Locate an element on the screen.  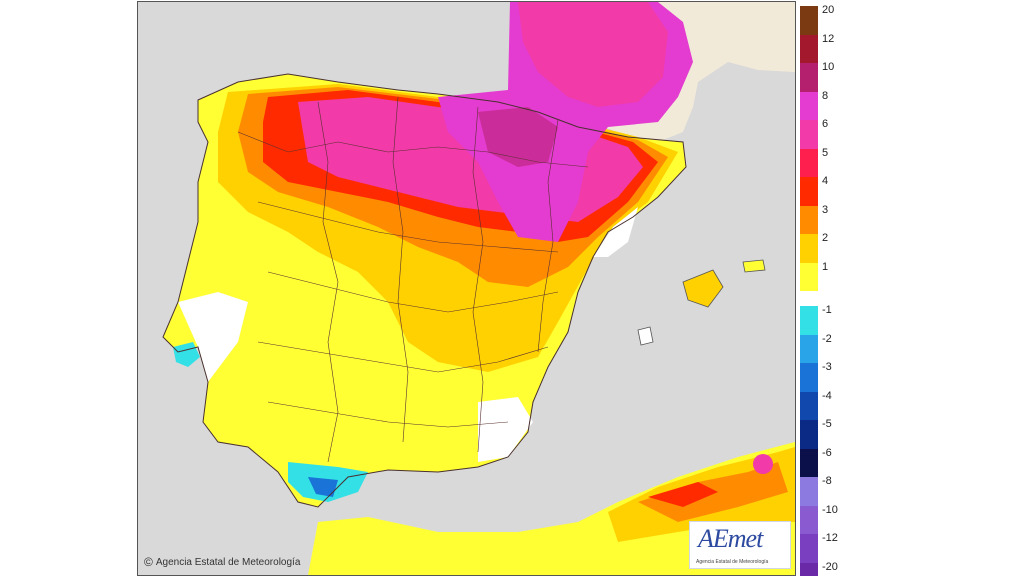
credit-text: Agencia Estatal de Meteorología is located at coordinates (228, 562).